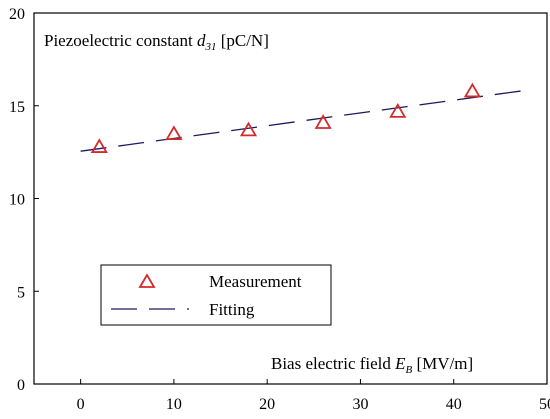  Describe the element at coordinates (21, 292) in the screenshot. I see `y-tick-label: 5` at that location.